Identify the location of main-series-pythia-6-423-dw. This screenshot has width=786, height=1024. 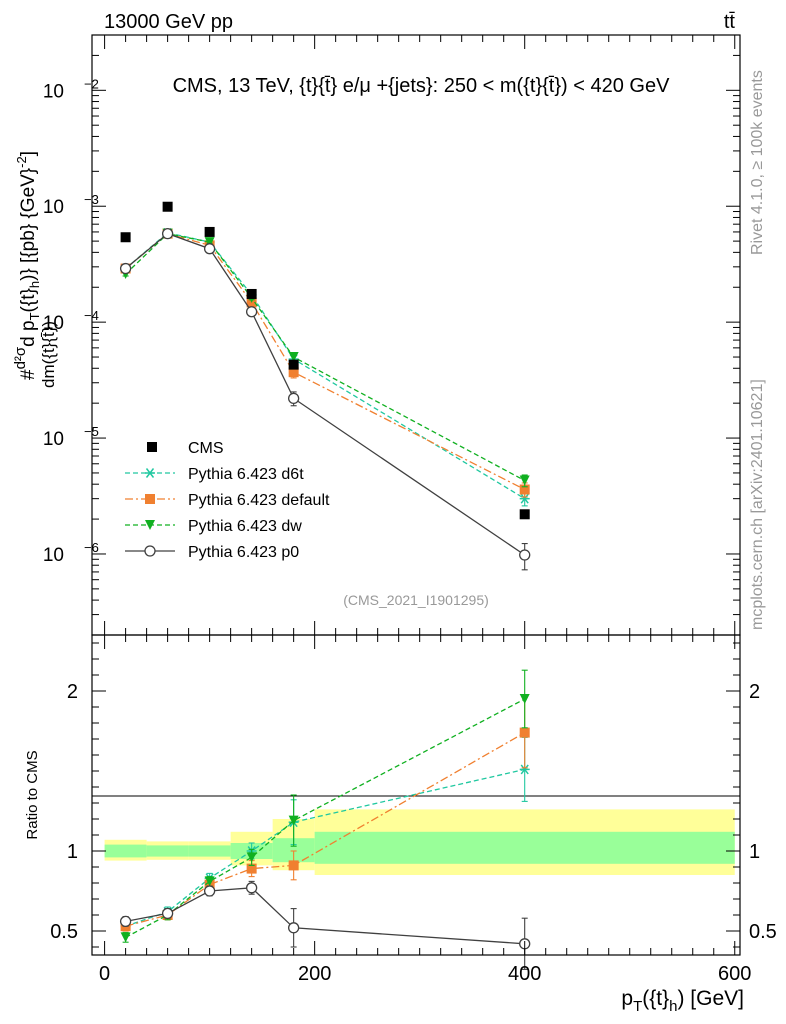
(325, 358).